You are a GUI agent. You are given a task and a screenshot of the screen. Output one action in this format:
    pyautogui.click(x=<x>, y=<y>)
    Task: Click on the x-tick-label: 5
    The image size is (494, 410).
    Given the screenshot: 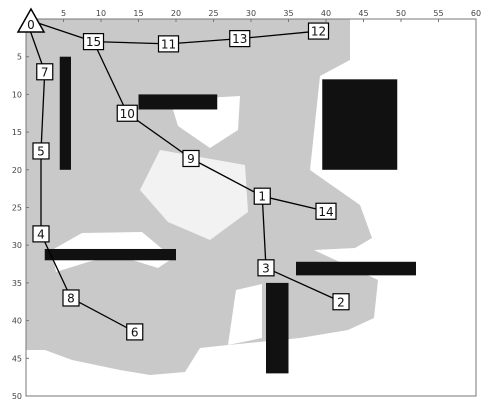 What is the action you would take?
    pyautogui.click(x=63, y=13)
    